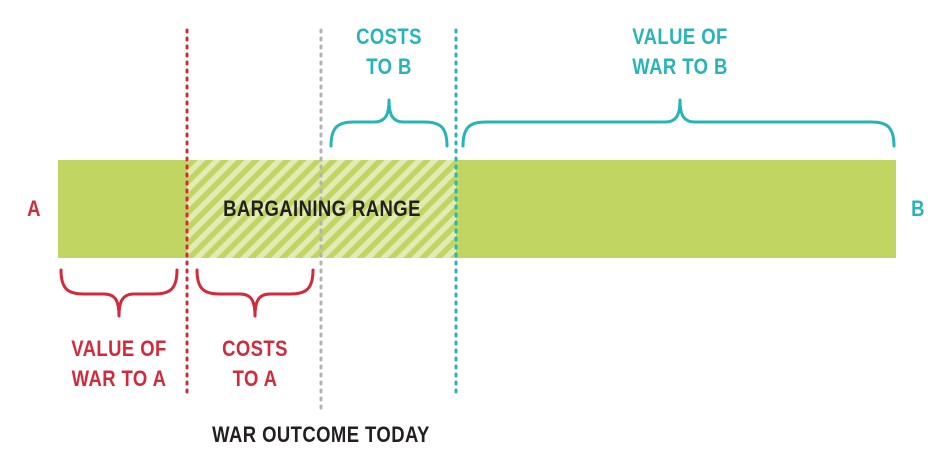  What do you see at coordinates (918, 208) in the screenshot?
I see `side-b-label: B` at bounding box center [918, 208].